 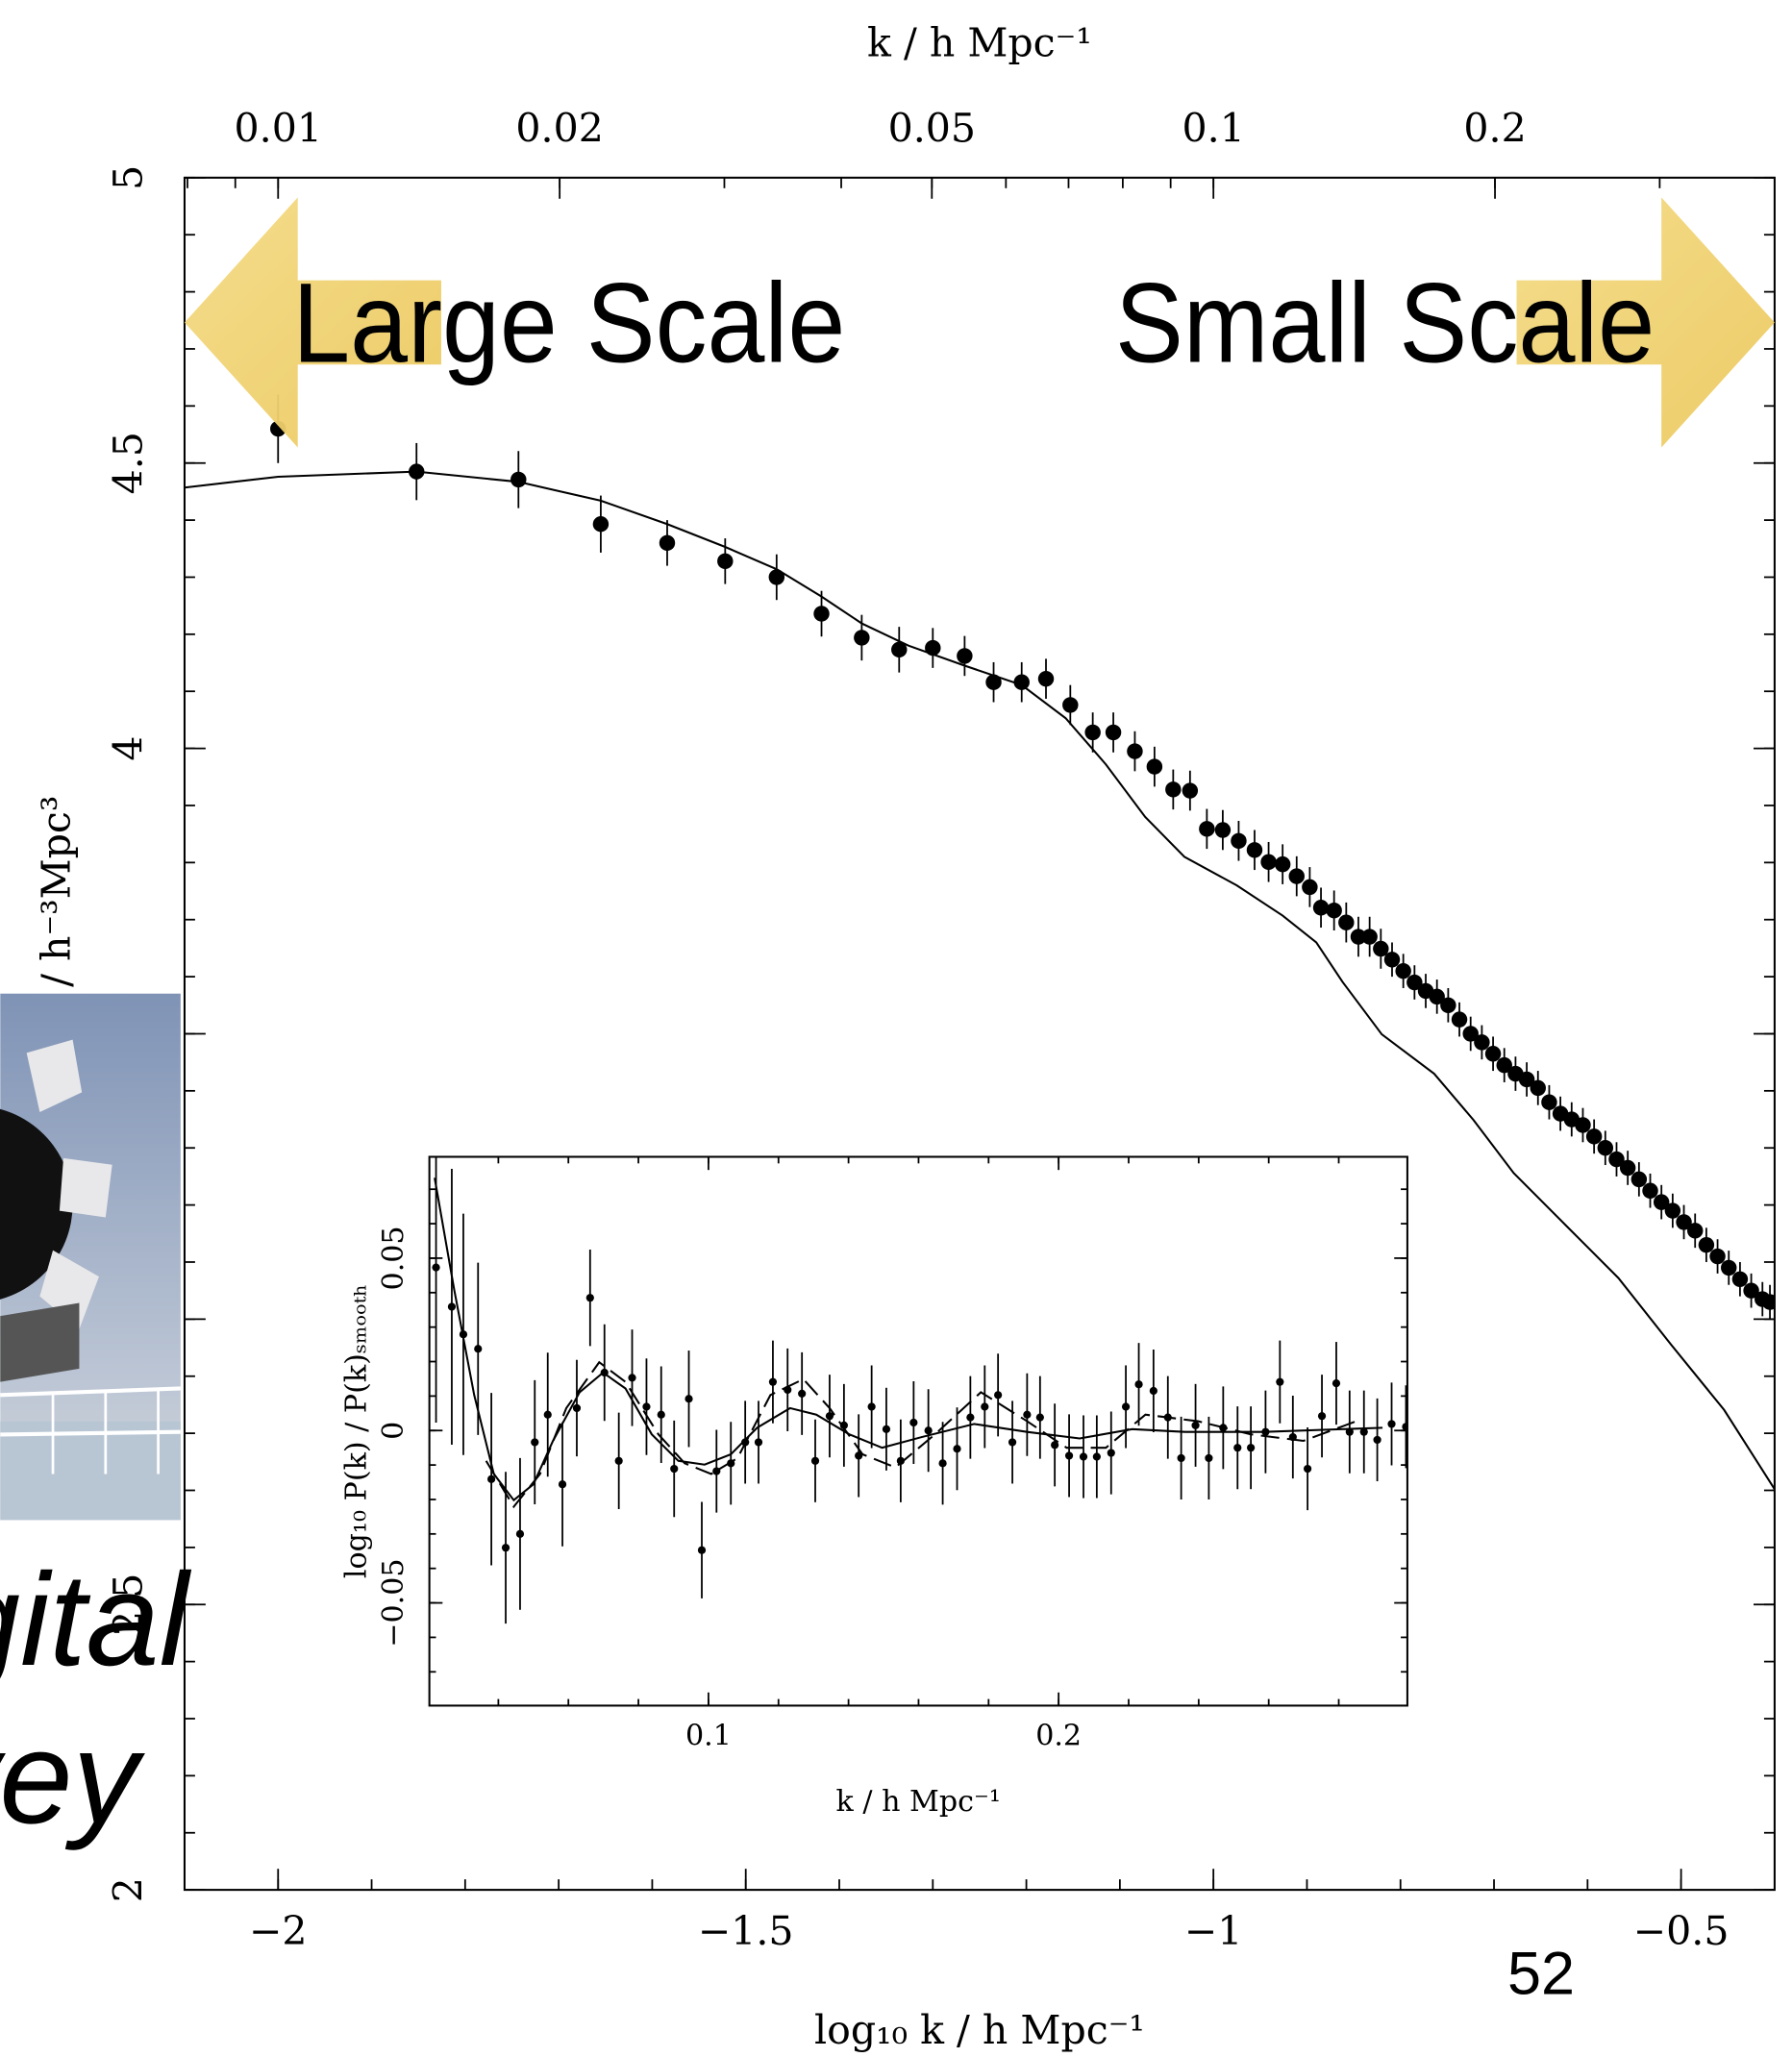 What do you see at coordinates (129, 463) in the screenshot?
I see `y-tick-label: 4.5` at bounding box center [129, 463].